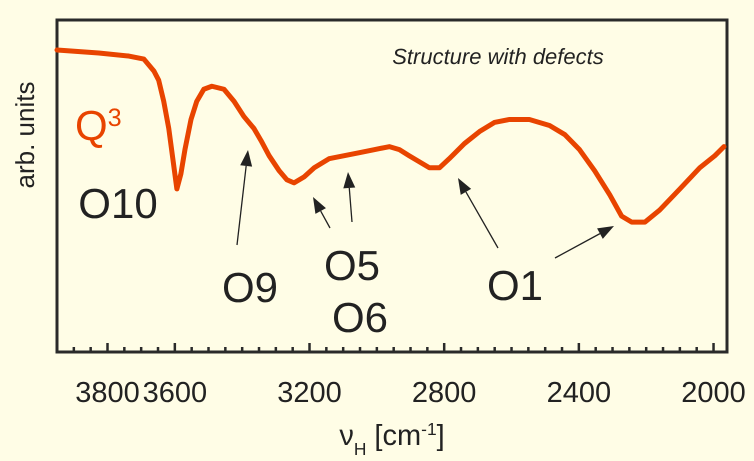  Describe the element at coordinates (309, 393) in the screenshot. I see `x-tick-label: 3200` at that location.